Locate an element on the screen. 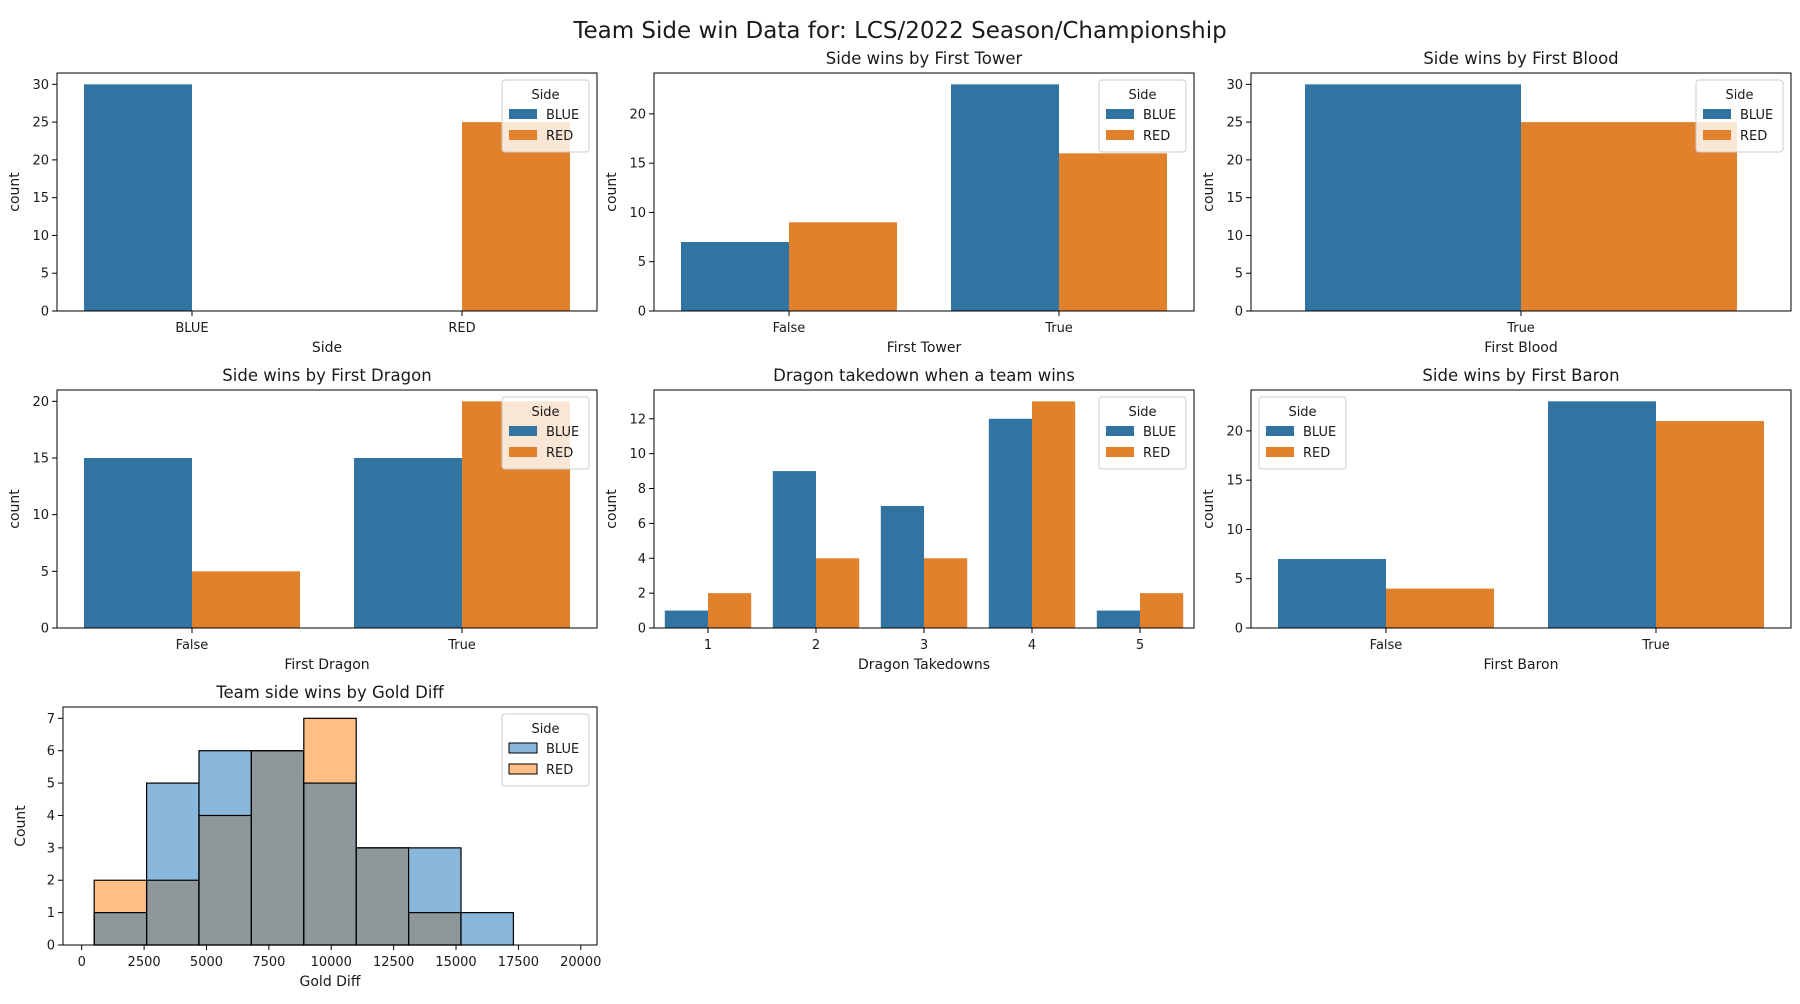 This screenshot has width=1800, height=1004. x-axis-label: Dragon Takedowns is located at coordinates (924, 665).